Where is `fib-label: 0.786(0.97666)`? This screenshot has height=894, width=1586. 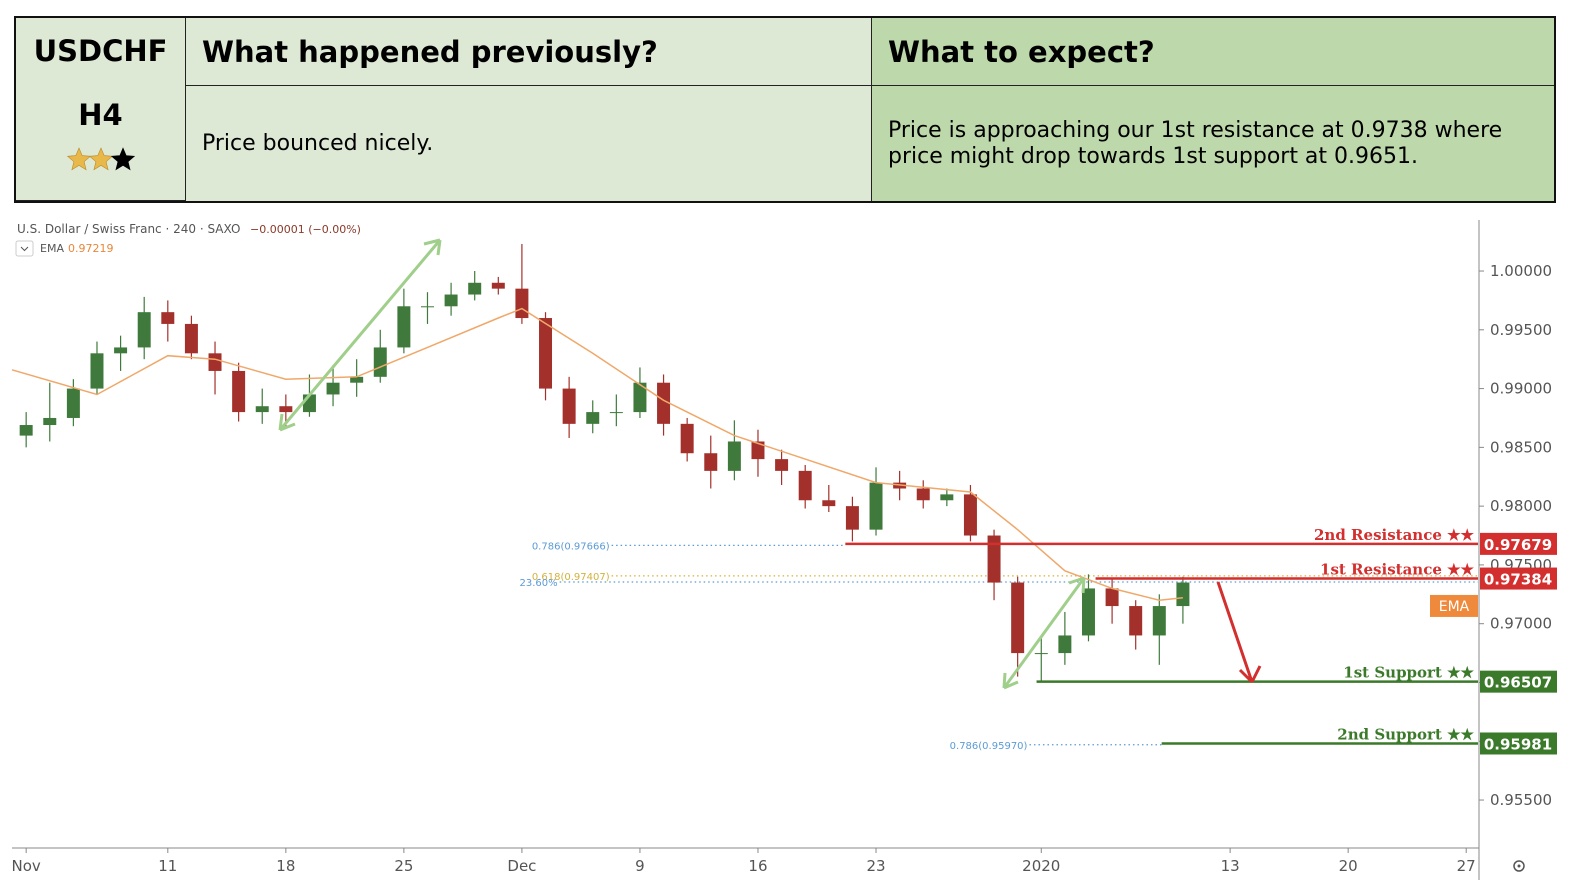
fib-label: 0.786(0.97666) is located at coordinates (571, 546).